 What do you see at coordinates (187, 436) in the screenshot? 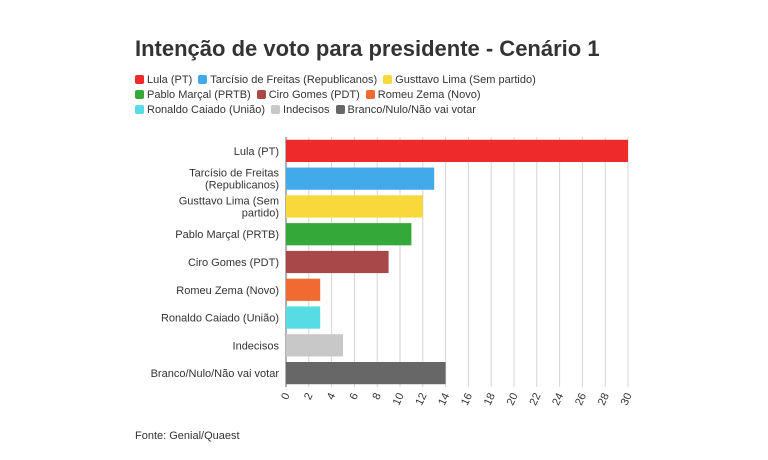
I see `source-note: Fonte: Genial/Quaest` at bounding box center [187, 436].